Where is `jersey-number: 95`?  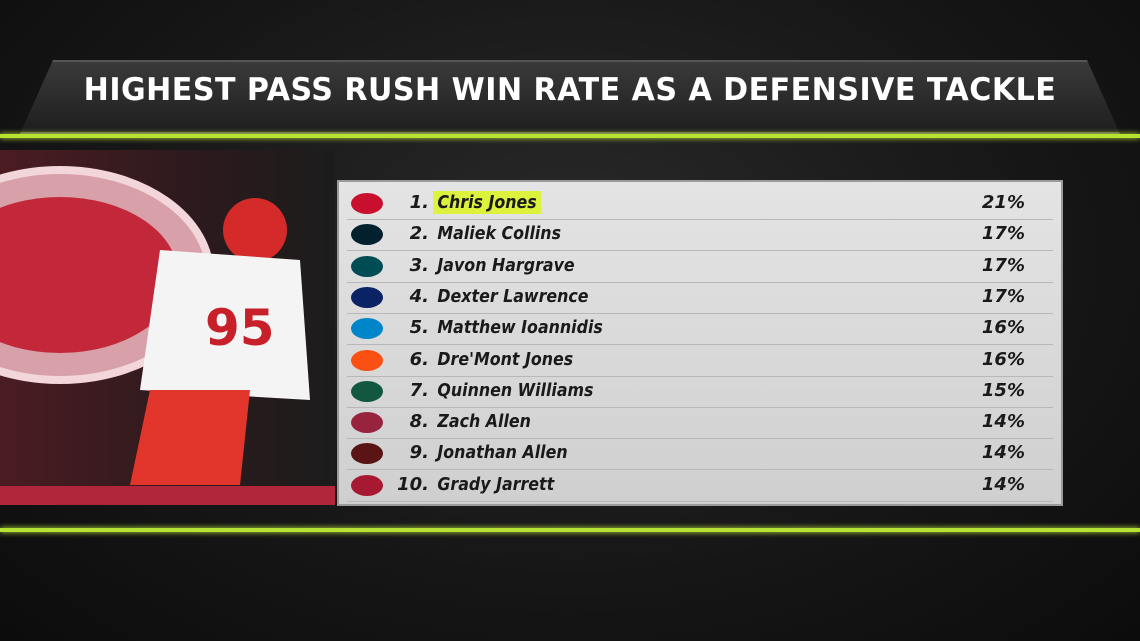
jersey-number: 95 is located at coordinates (240, 328).